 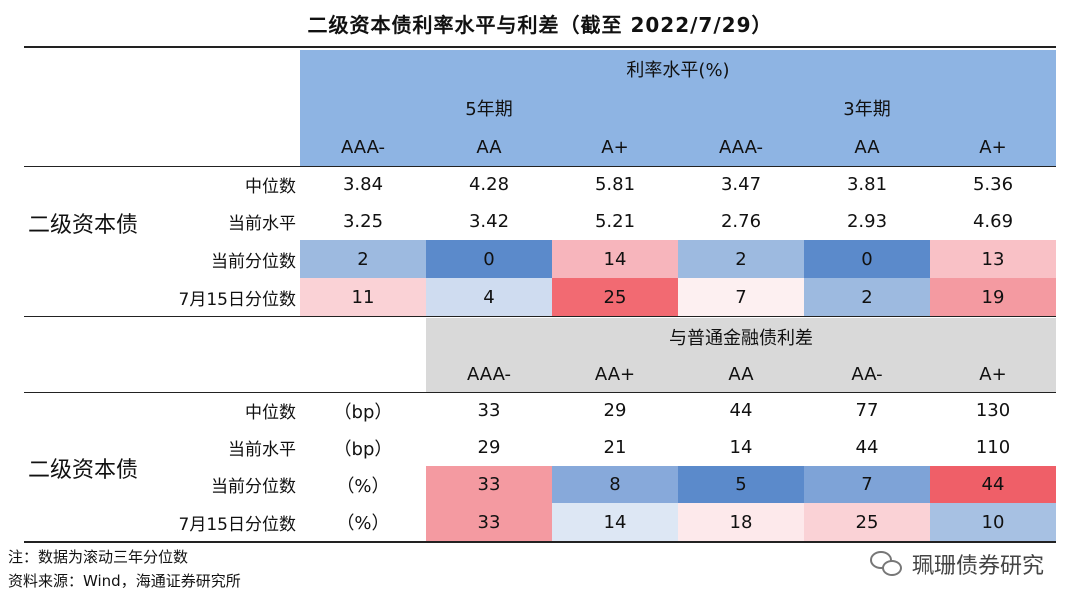 What do you see at coordinates (98, 557) in the screenshot?
I see `note-line: 注：数据为滚动三年分位数` at bounding box center [98, 557].